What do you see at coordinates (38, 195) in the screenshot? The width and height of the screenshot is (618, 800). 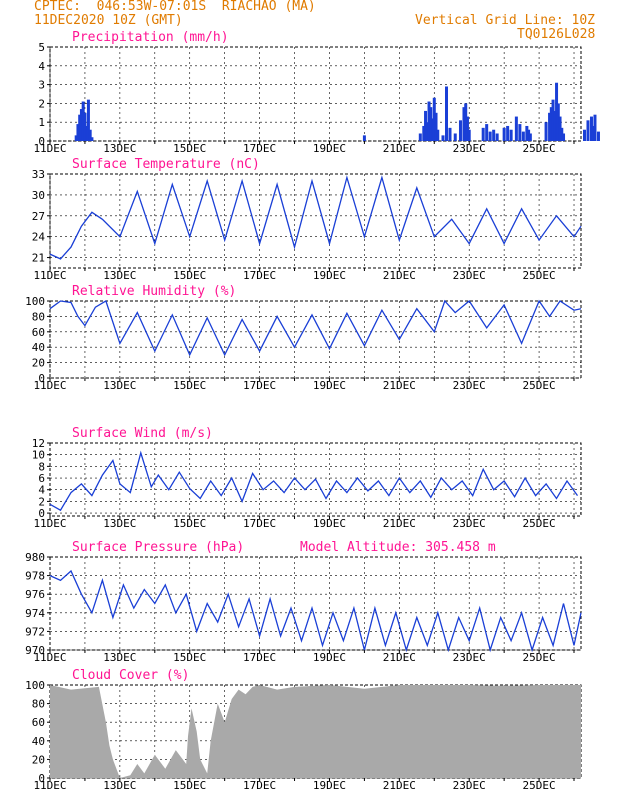 I see `y-tick-label: 30` at bounding box center [38, 195].